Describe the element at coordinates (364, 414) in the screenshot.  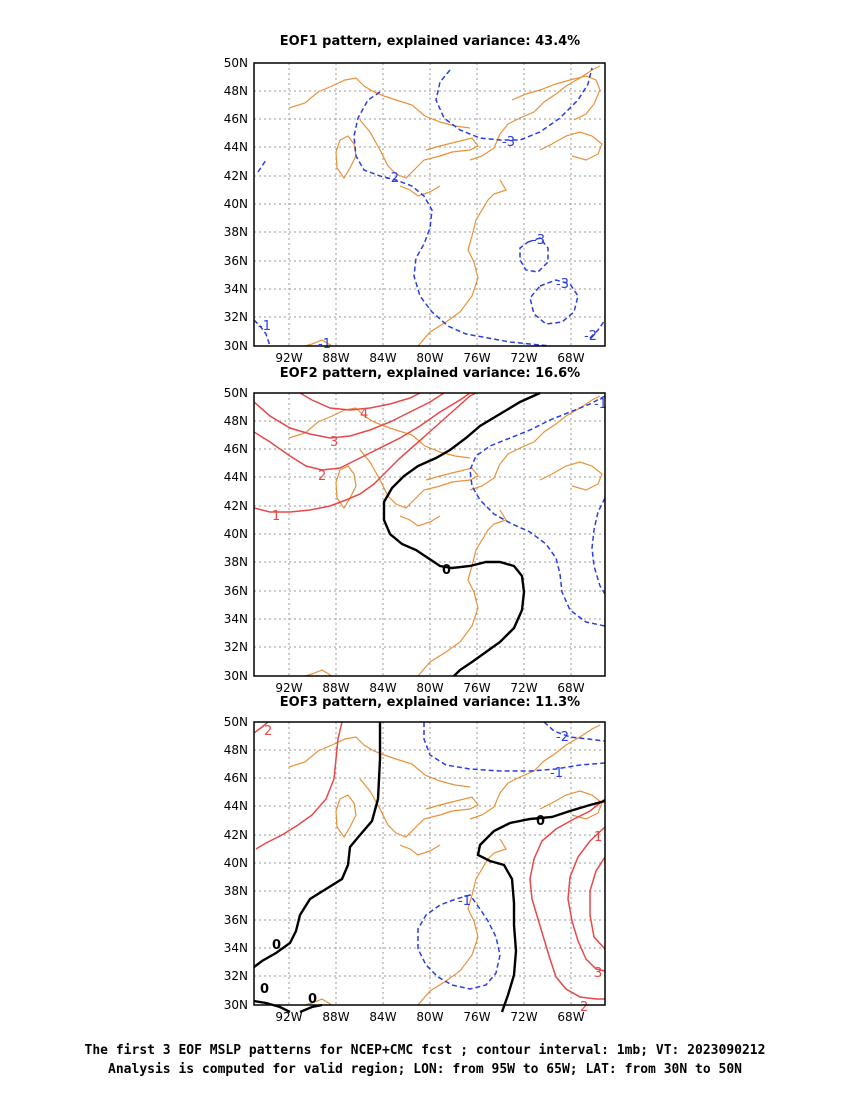
I see `contour-label: 4` at that location.